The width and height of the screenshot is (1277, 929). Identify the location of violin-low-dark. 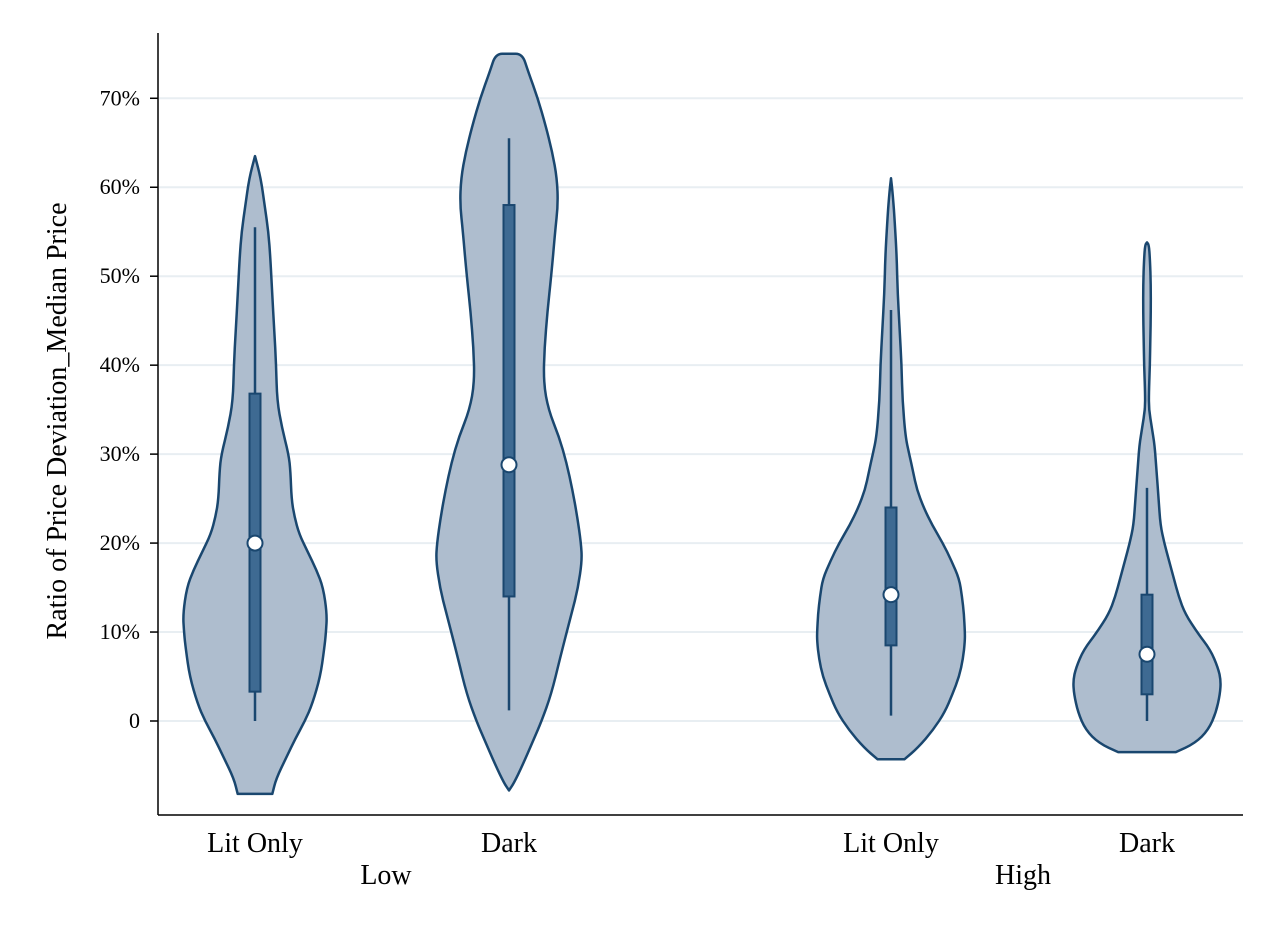
(509, 422).